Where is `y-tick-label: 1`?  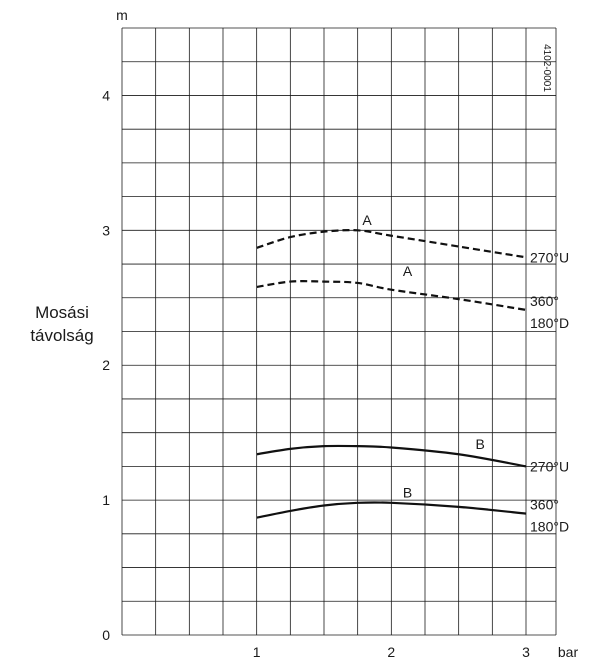 y-tick-label: 1 is located at coordinates (106, 500).